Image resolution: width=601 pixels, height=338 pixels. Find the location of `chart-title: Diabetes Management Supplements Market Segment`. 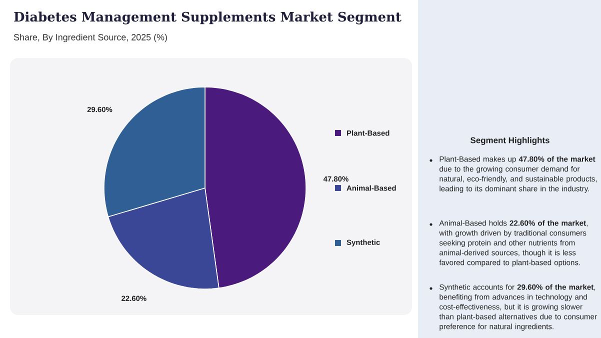

chart-title: Diabetes Management Supplements Market Segment is located at coordinates (208, 18).